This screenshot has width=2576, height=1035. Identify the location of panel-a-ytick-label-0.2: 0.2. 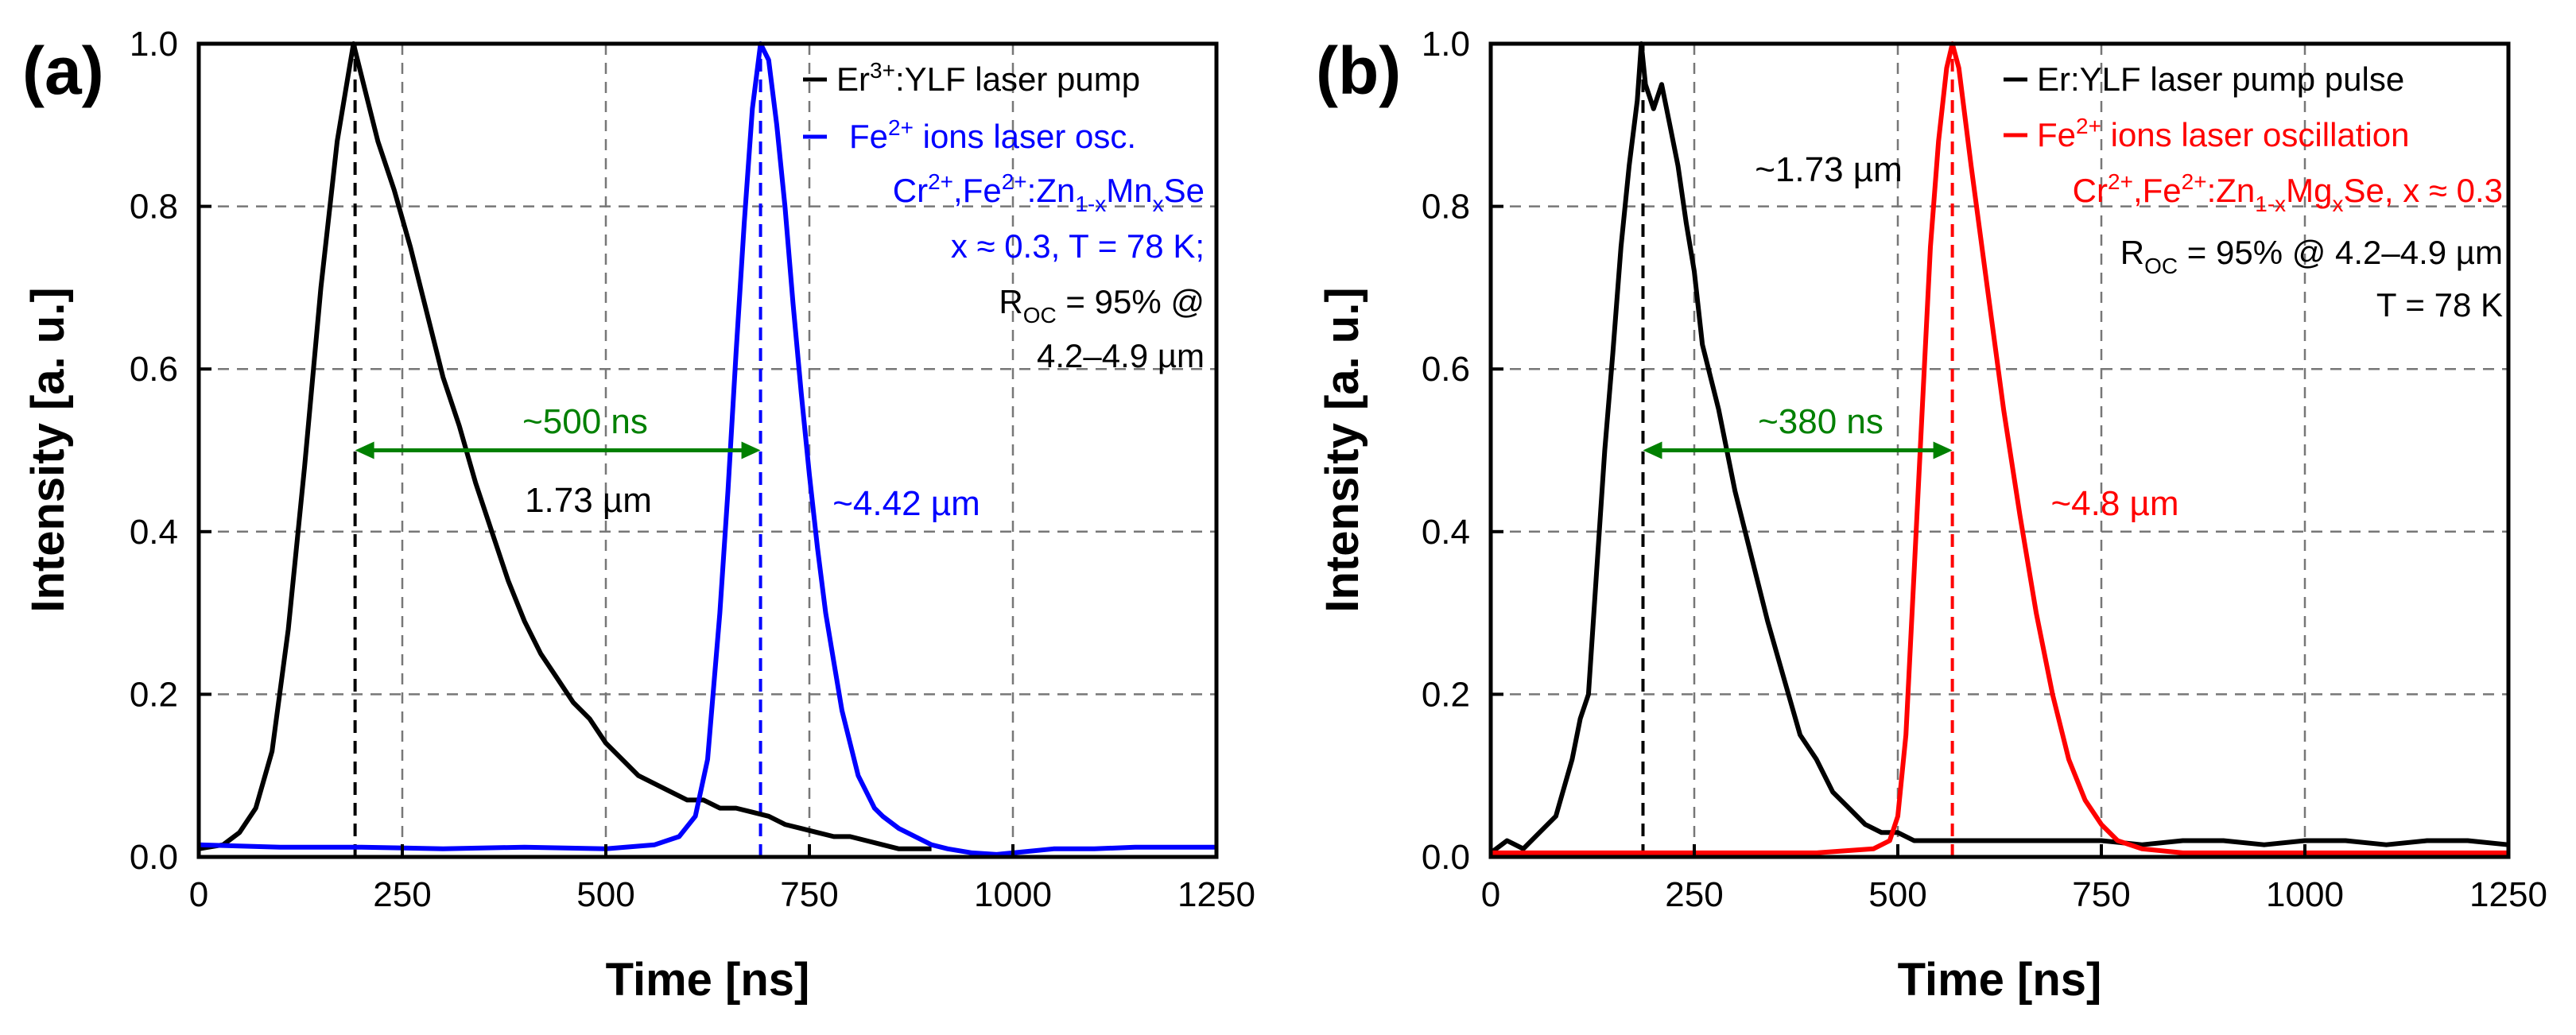
(154, 694).